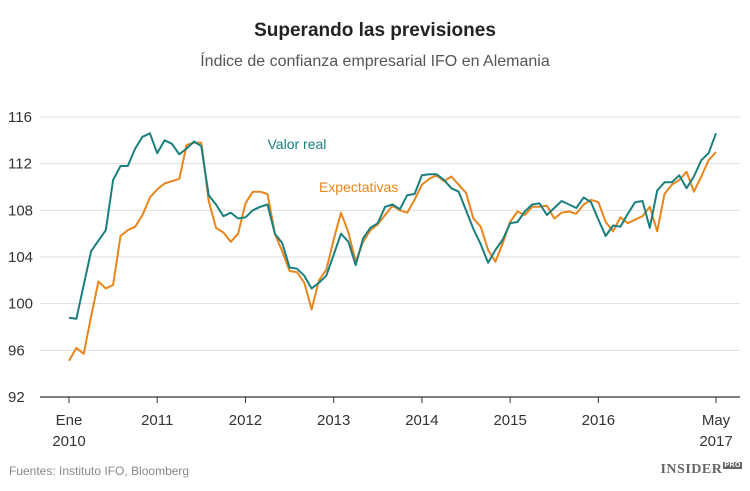 This screenshot has width=750, height=491. Describe the element at coordinates (421, 420) in the screenshot. I see `x-tick-label: 2014` at that location.